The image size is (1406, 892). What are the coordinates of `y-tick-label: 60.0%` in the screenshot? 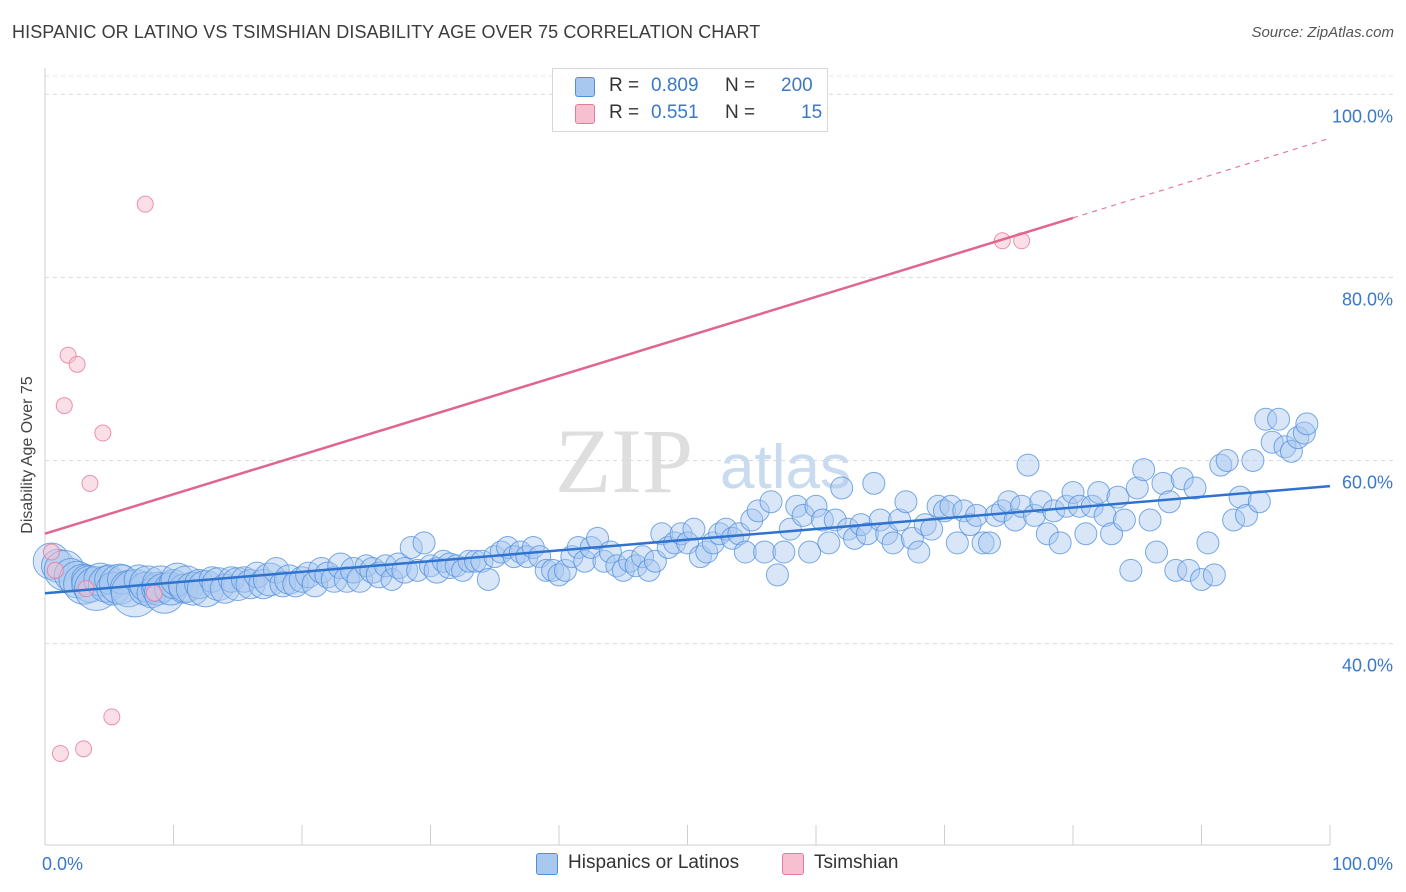 It's located at (1367, 483).